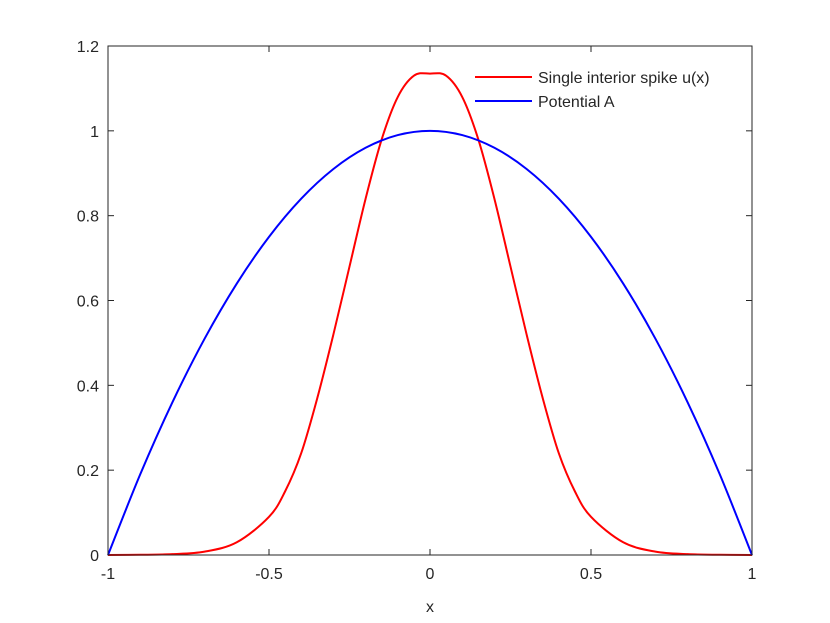 This screenshot has width=830, height=623. Describe the element at coordinates (576, 102) in the screenshot. I see `legend-label-2: Potential A` at that location.